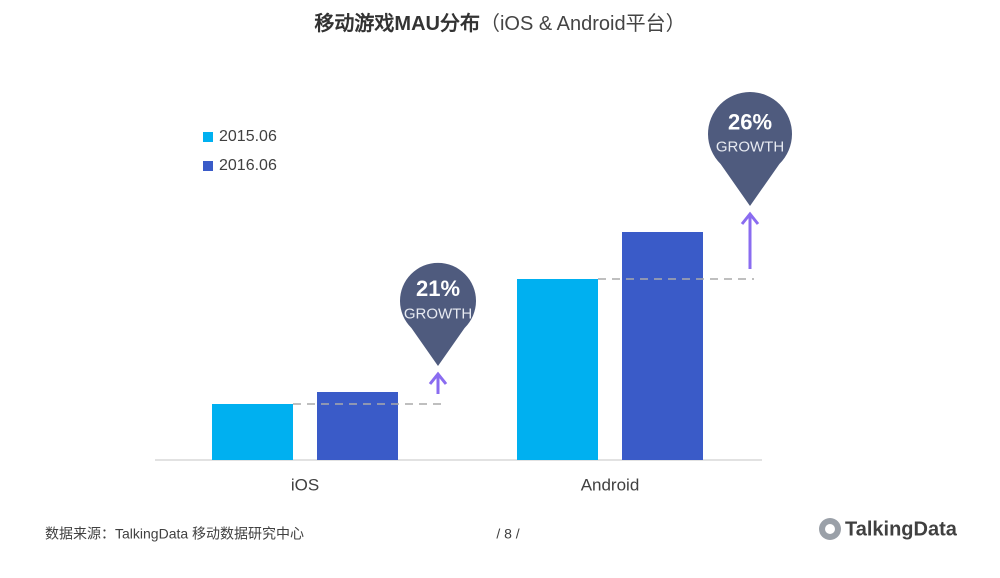 This screenshot has width=1000, height=578. Describe the element at coordinates (830, 529) in the screenshot. I see `logo-icon-inner` at that location.